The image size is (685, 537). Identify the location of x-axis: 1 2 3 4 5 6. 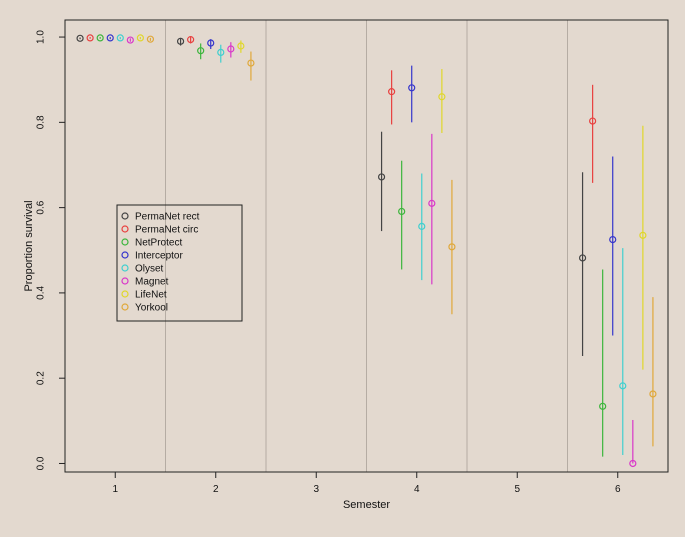
(366, 483).